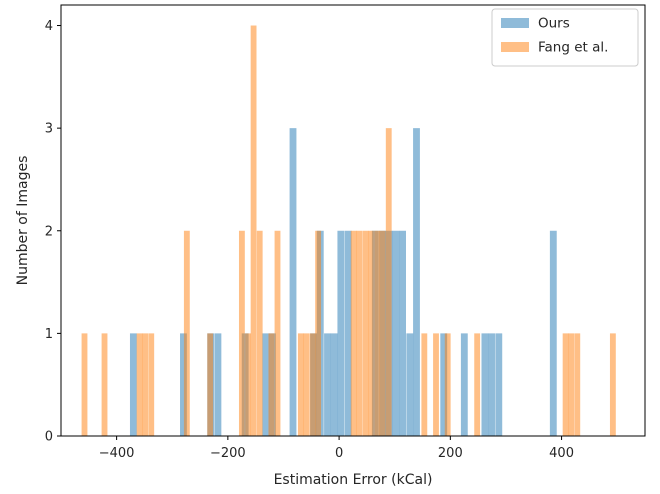 The width and height of the screenshot is (660, 494). What do you see at coordinates (450, 453) in the screenshot?
I see `x-tick-label: 200` at bounding box center [450, 453].